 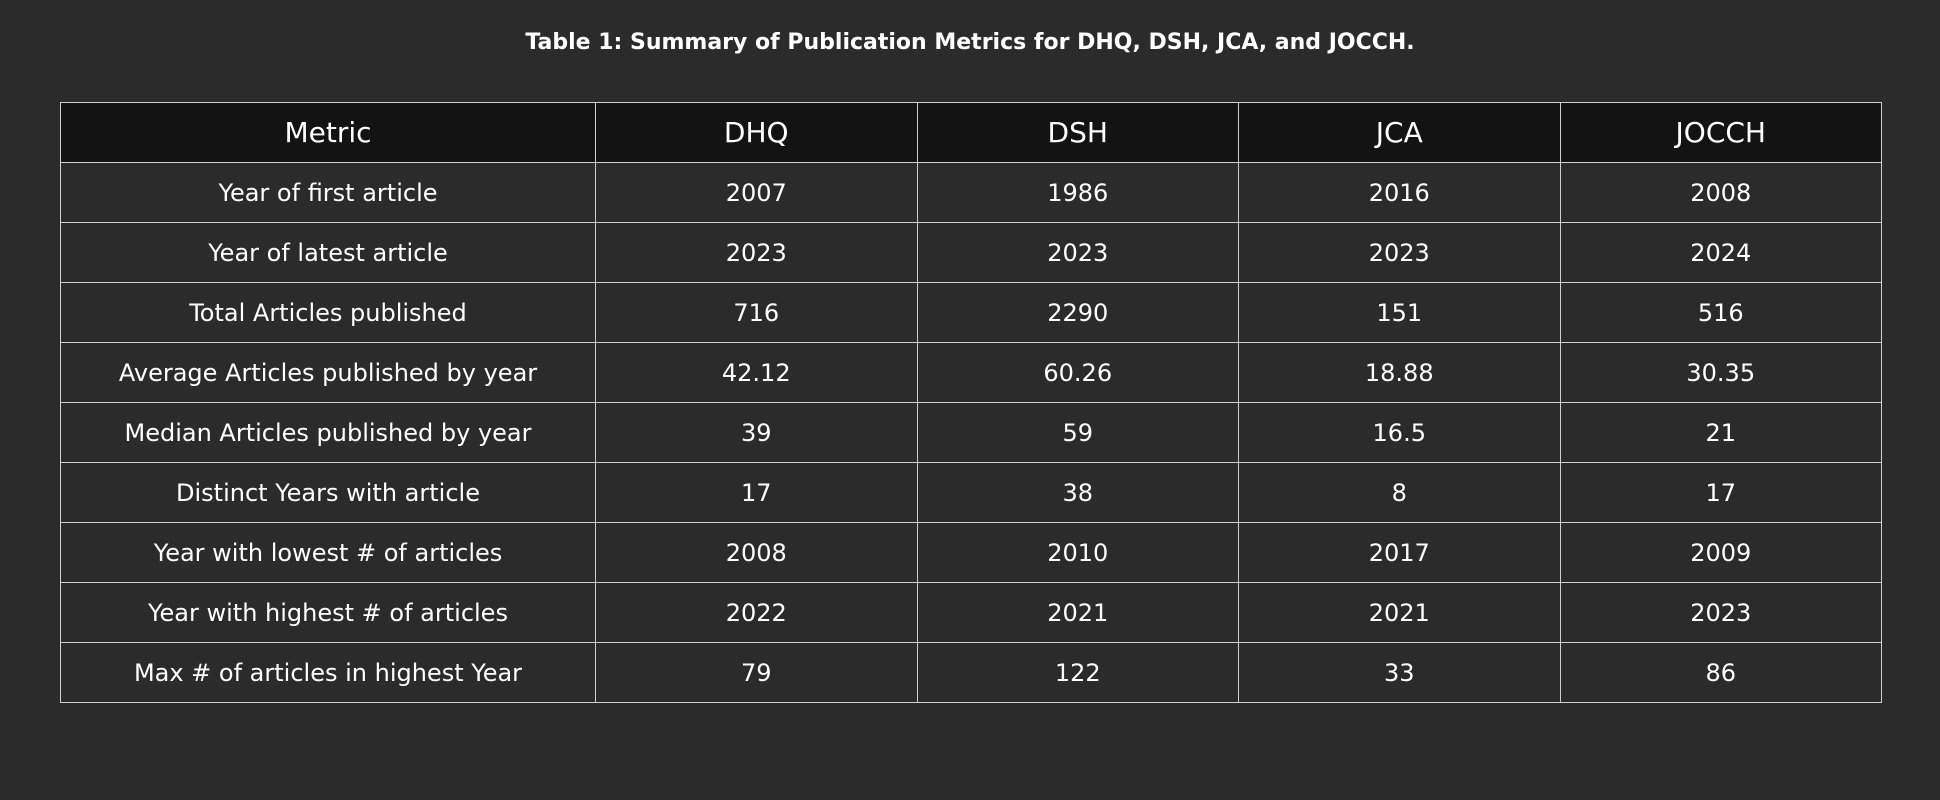 I want to click on cell-jca: 2021, so click(x=1399, y=612).